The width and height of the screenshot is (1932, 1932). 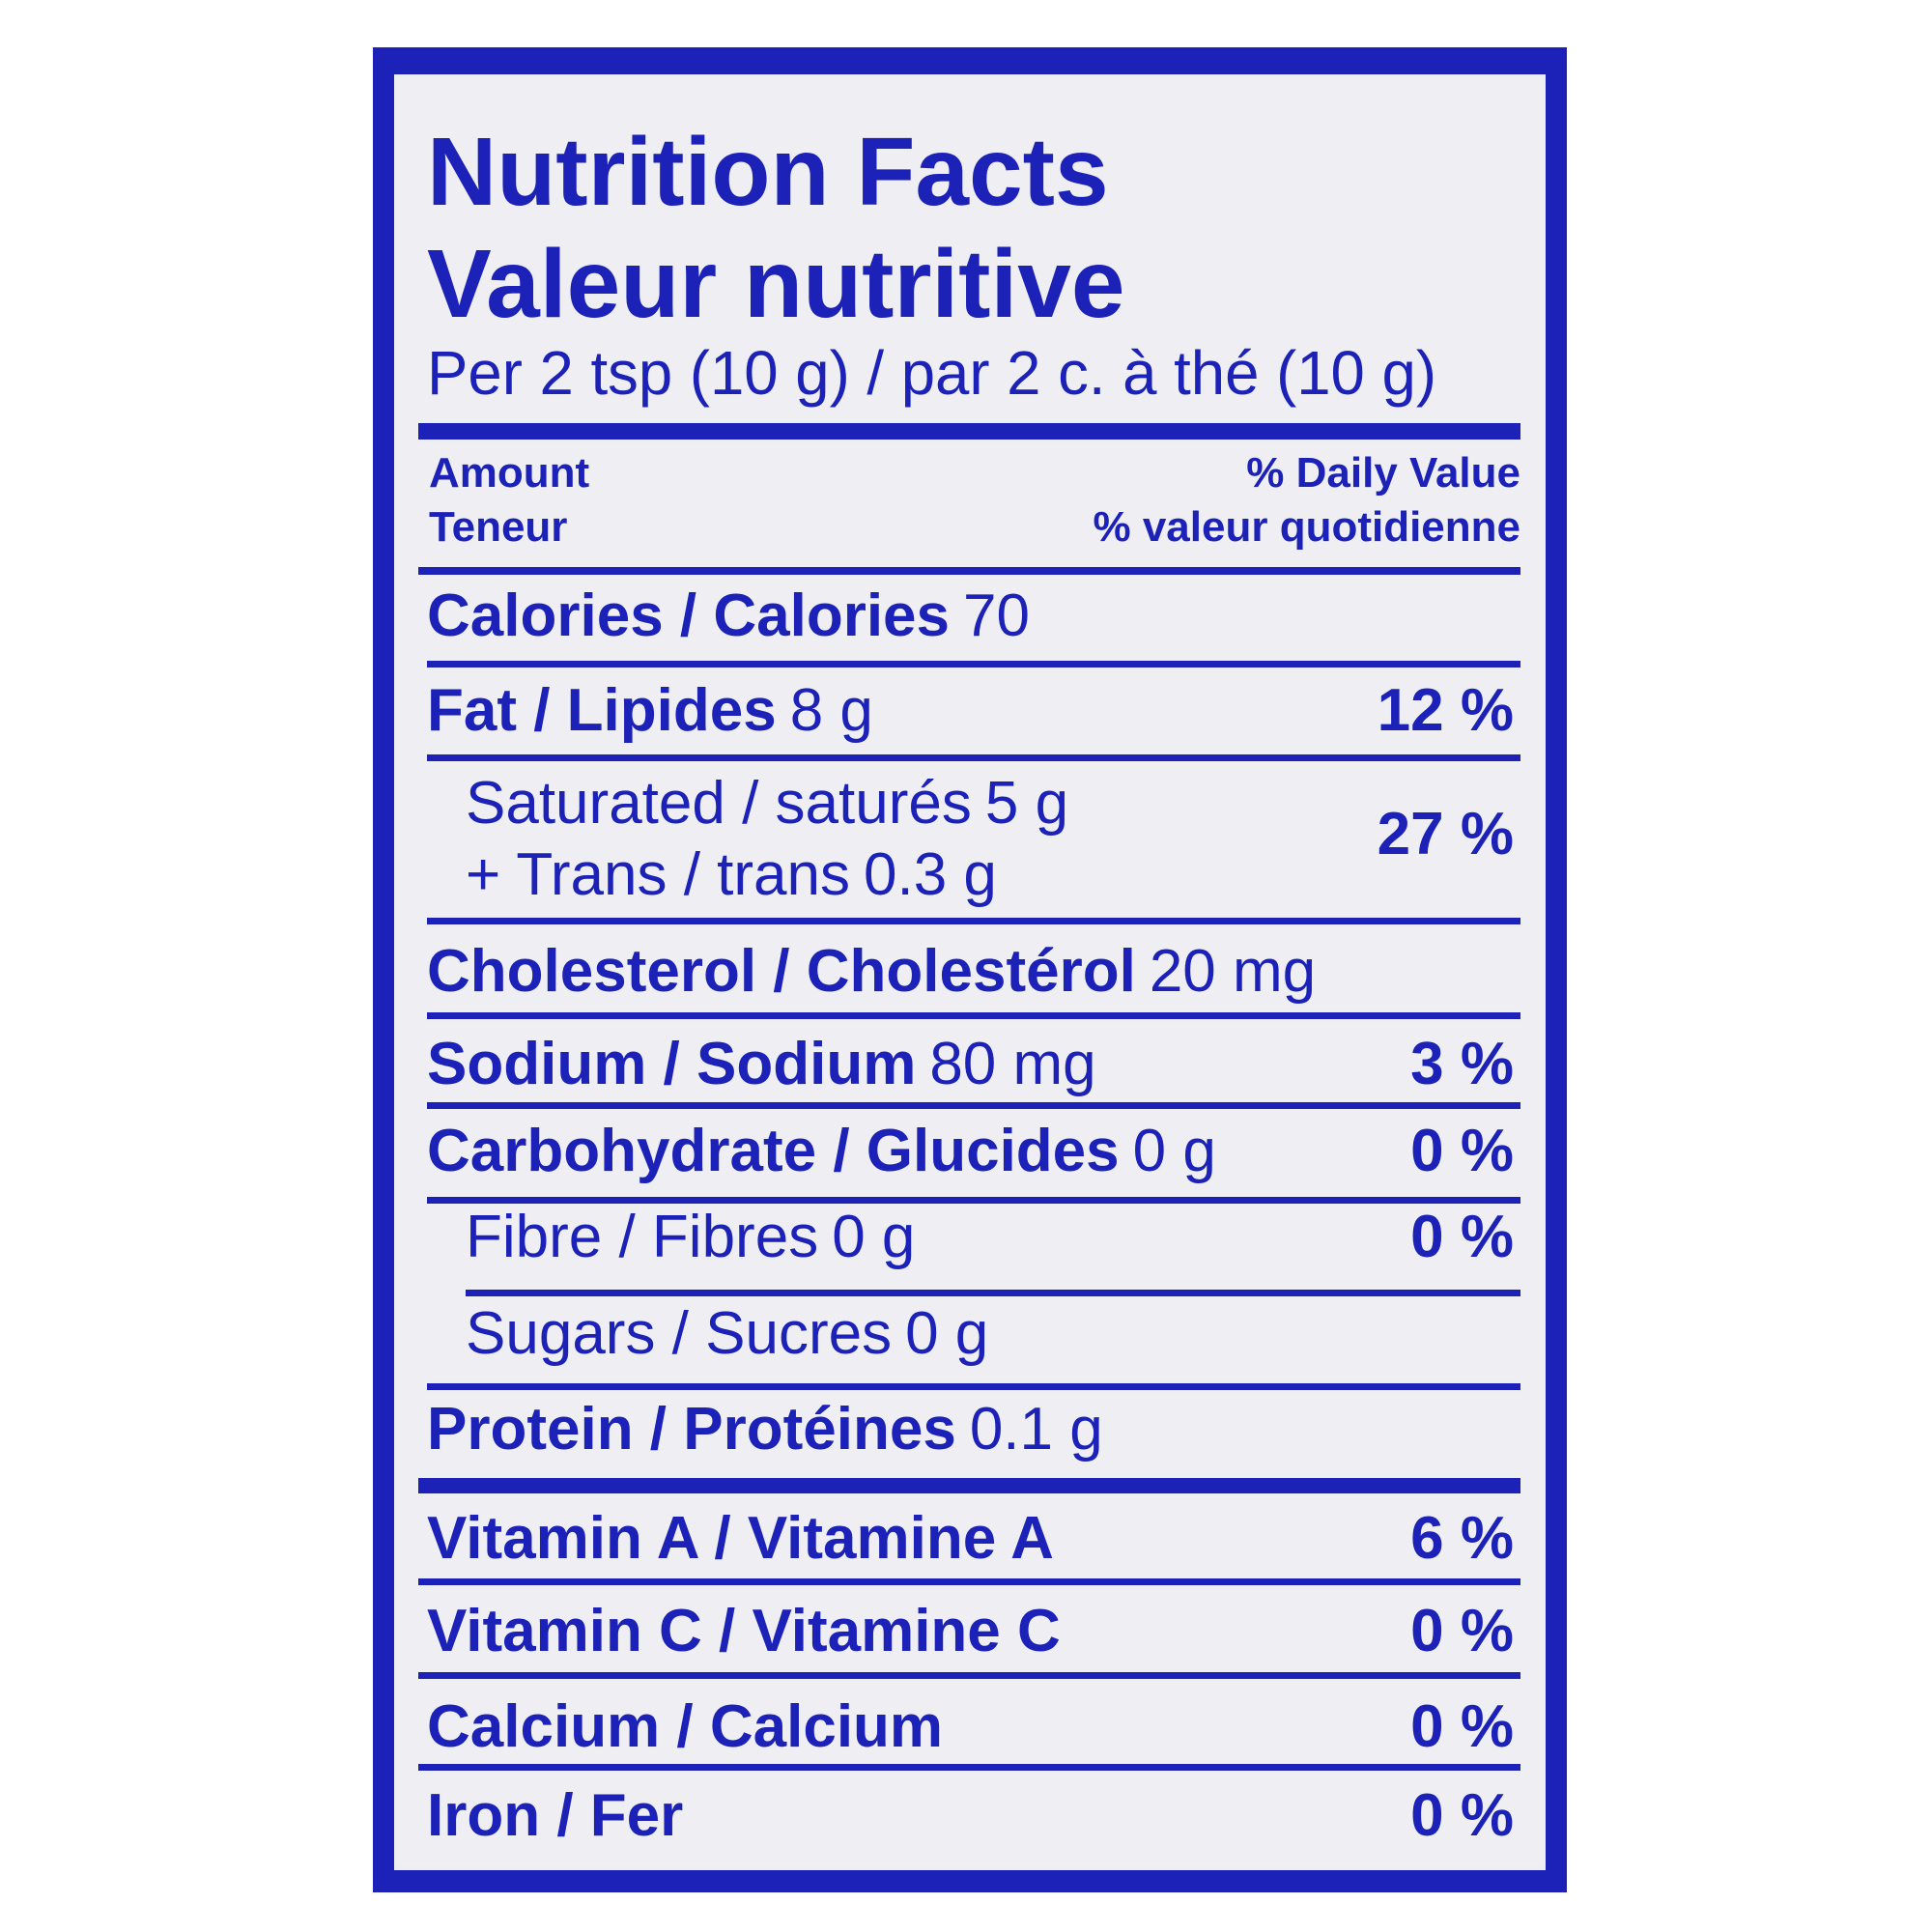 I want to click on nutrient-label: Fibre / Fibres, so click(x=642, y=1237).